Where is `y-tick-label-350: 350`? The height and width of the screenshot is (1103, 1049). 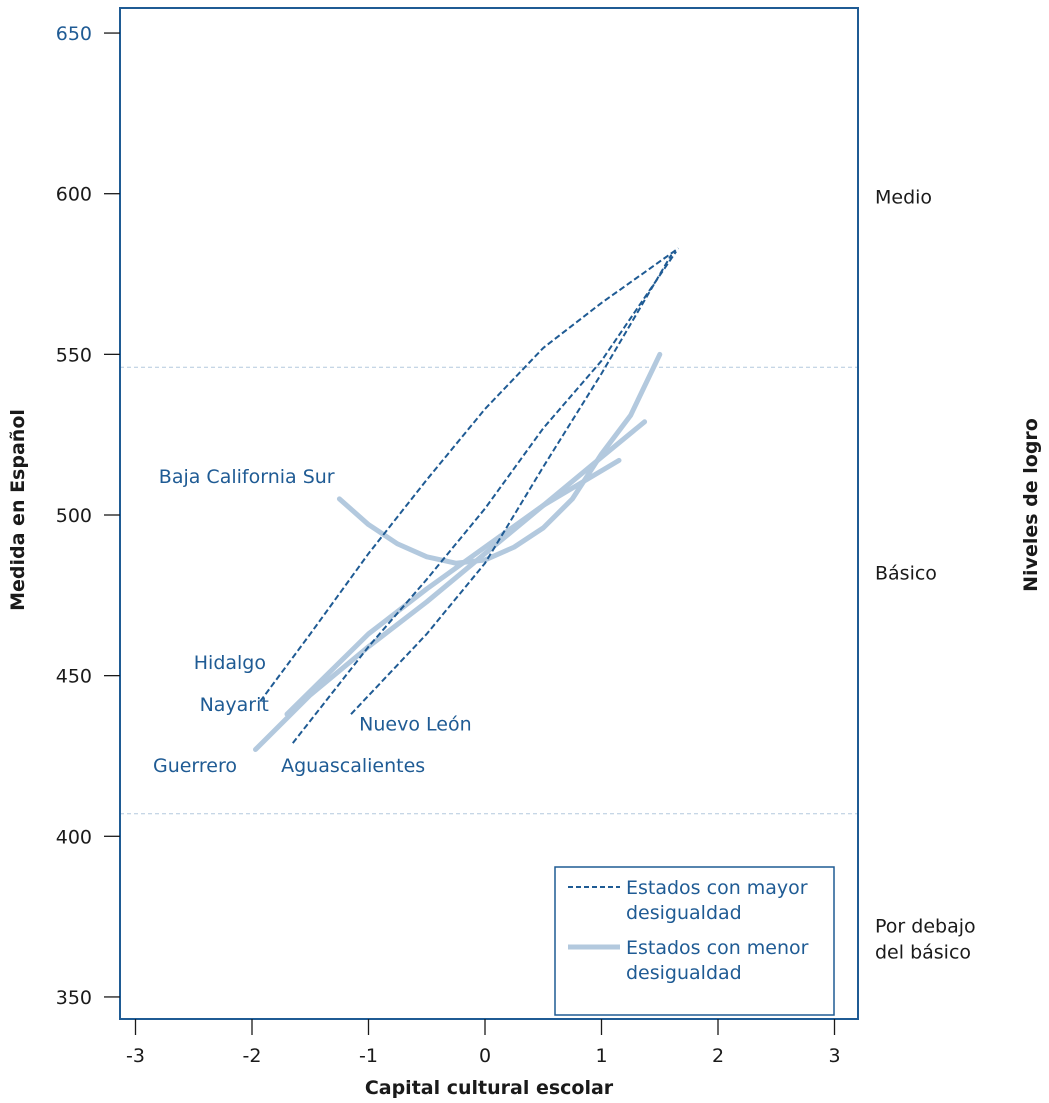
y-tick-label-350: 350 is located at coordinates (74, 998).